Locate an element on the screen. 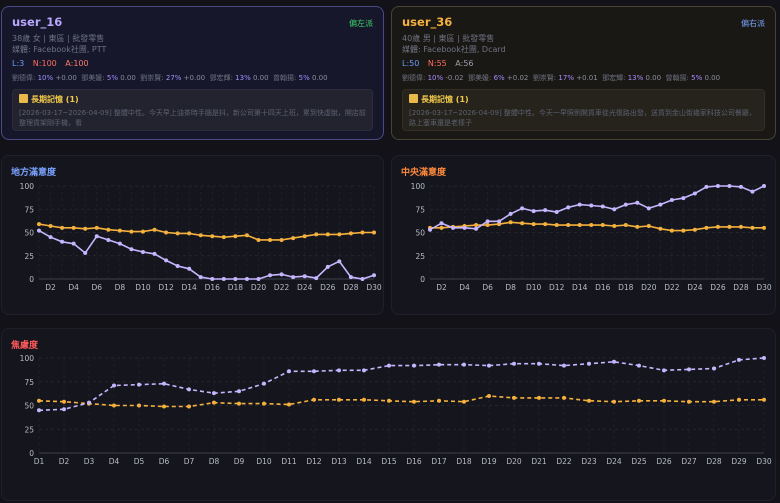 This screenshot has height=503, width=780. stat-n: N:55 is located at coordinates (437, 63).